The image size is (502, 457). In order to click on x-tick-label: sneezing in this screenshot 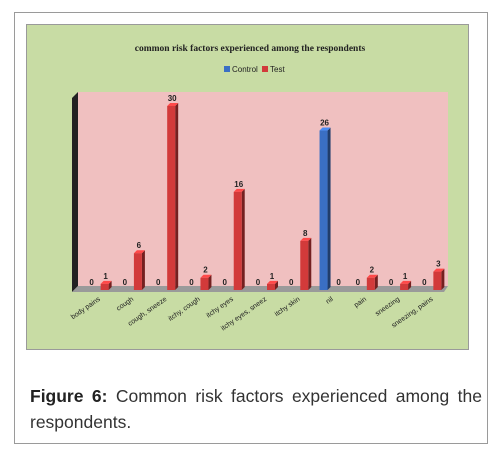, I will do `click(387, 307)`.